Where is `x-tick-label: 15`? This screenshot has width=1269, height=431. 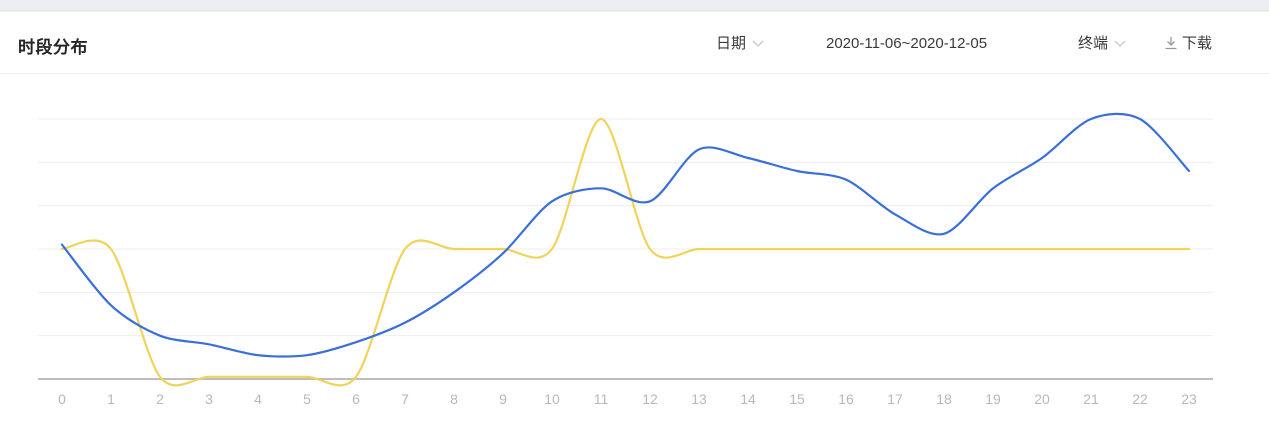 x-tick-label: 15 is located at coordinates (797, 399).